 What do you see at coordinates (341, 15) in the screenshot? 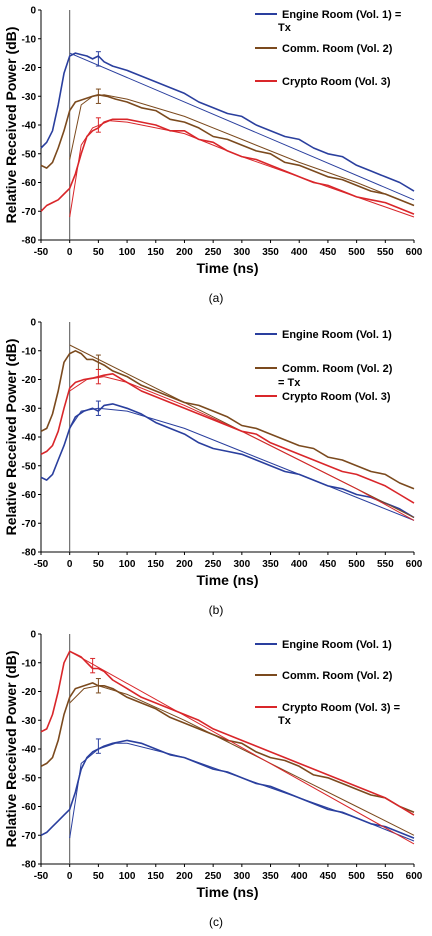
I see `legend-label: Engine Room (Vol. 1) =` at bounding box center [341, 15].